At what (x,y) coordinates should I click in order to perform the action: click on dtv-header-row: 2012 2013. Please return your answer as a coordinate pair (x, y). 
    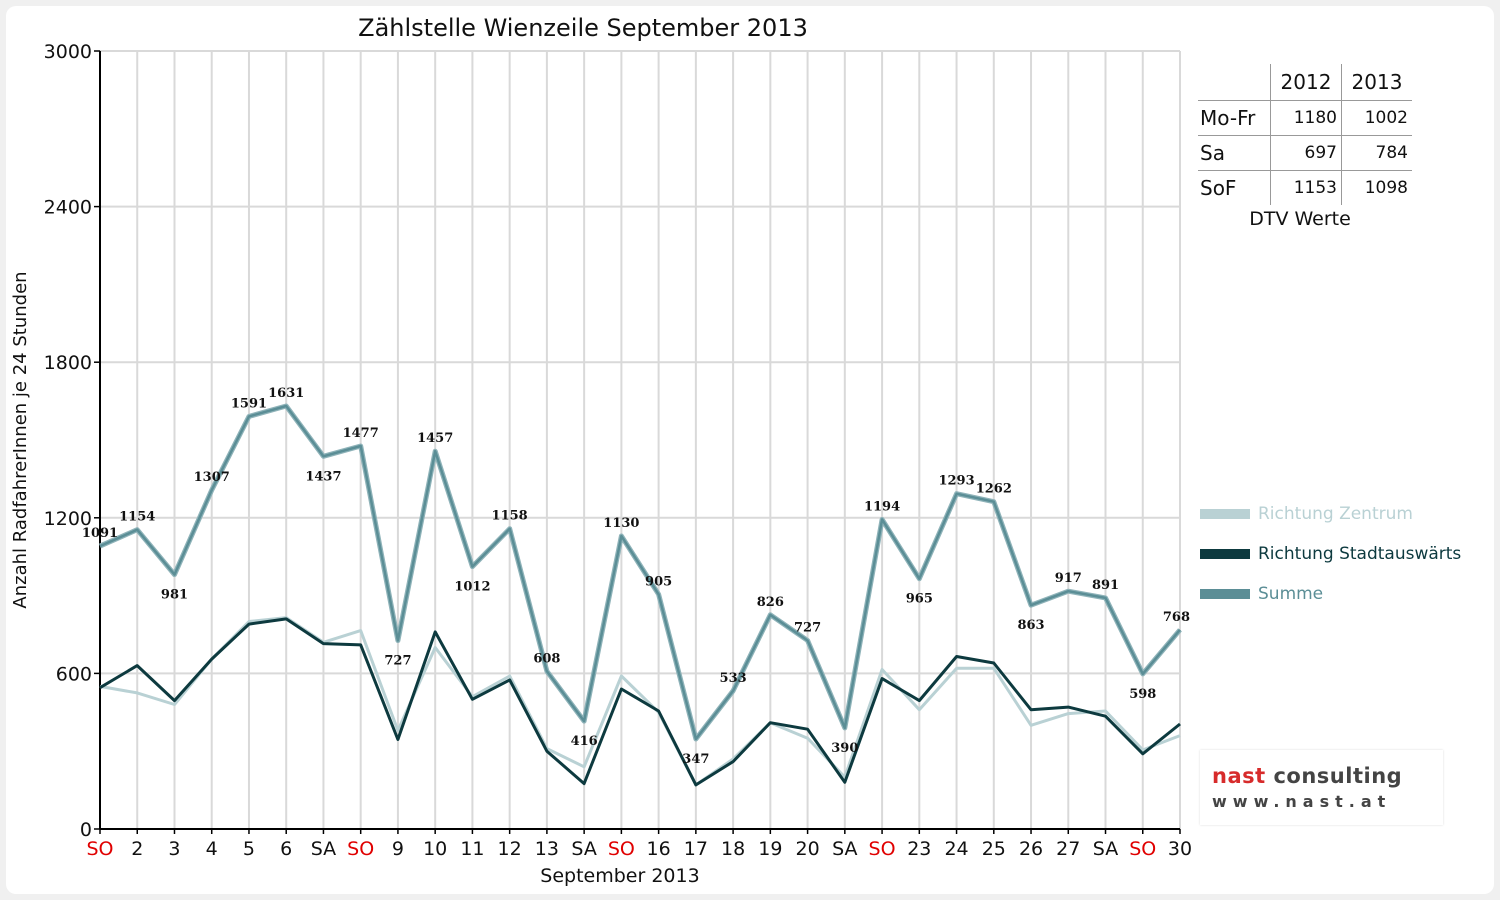
    Looking at the image, I should click on (1305, 82).